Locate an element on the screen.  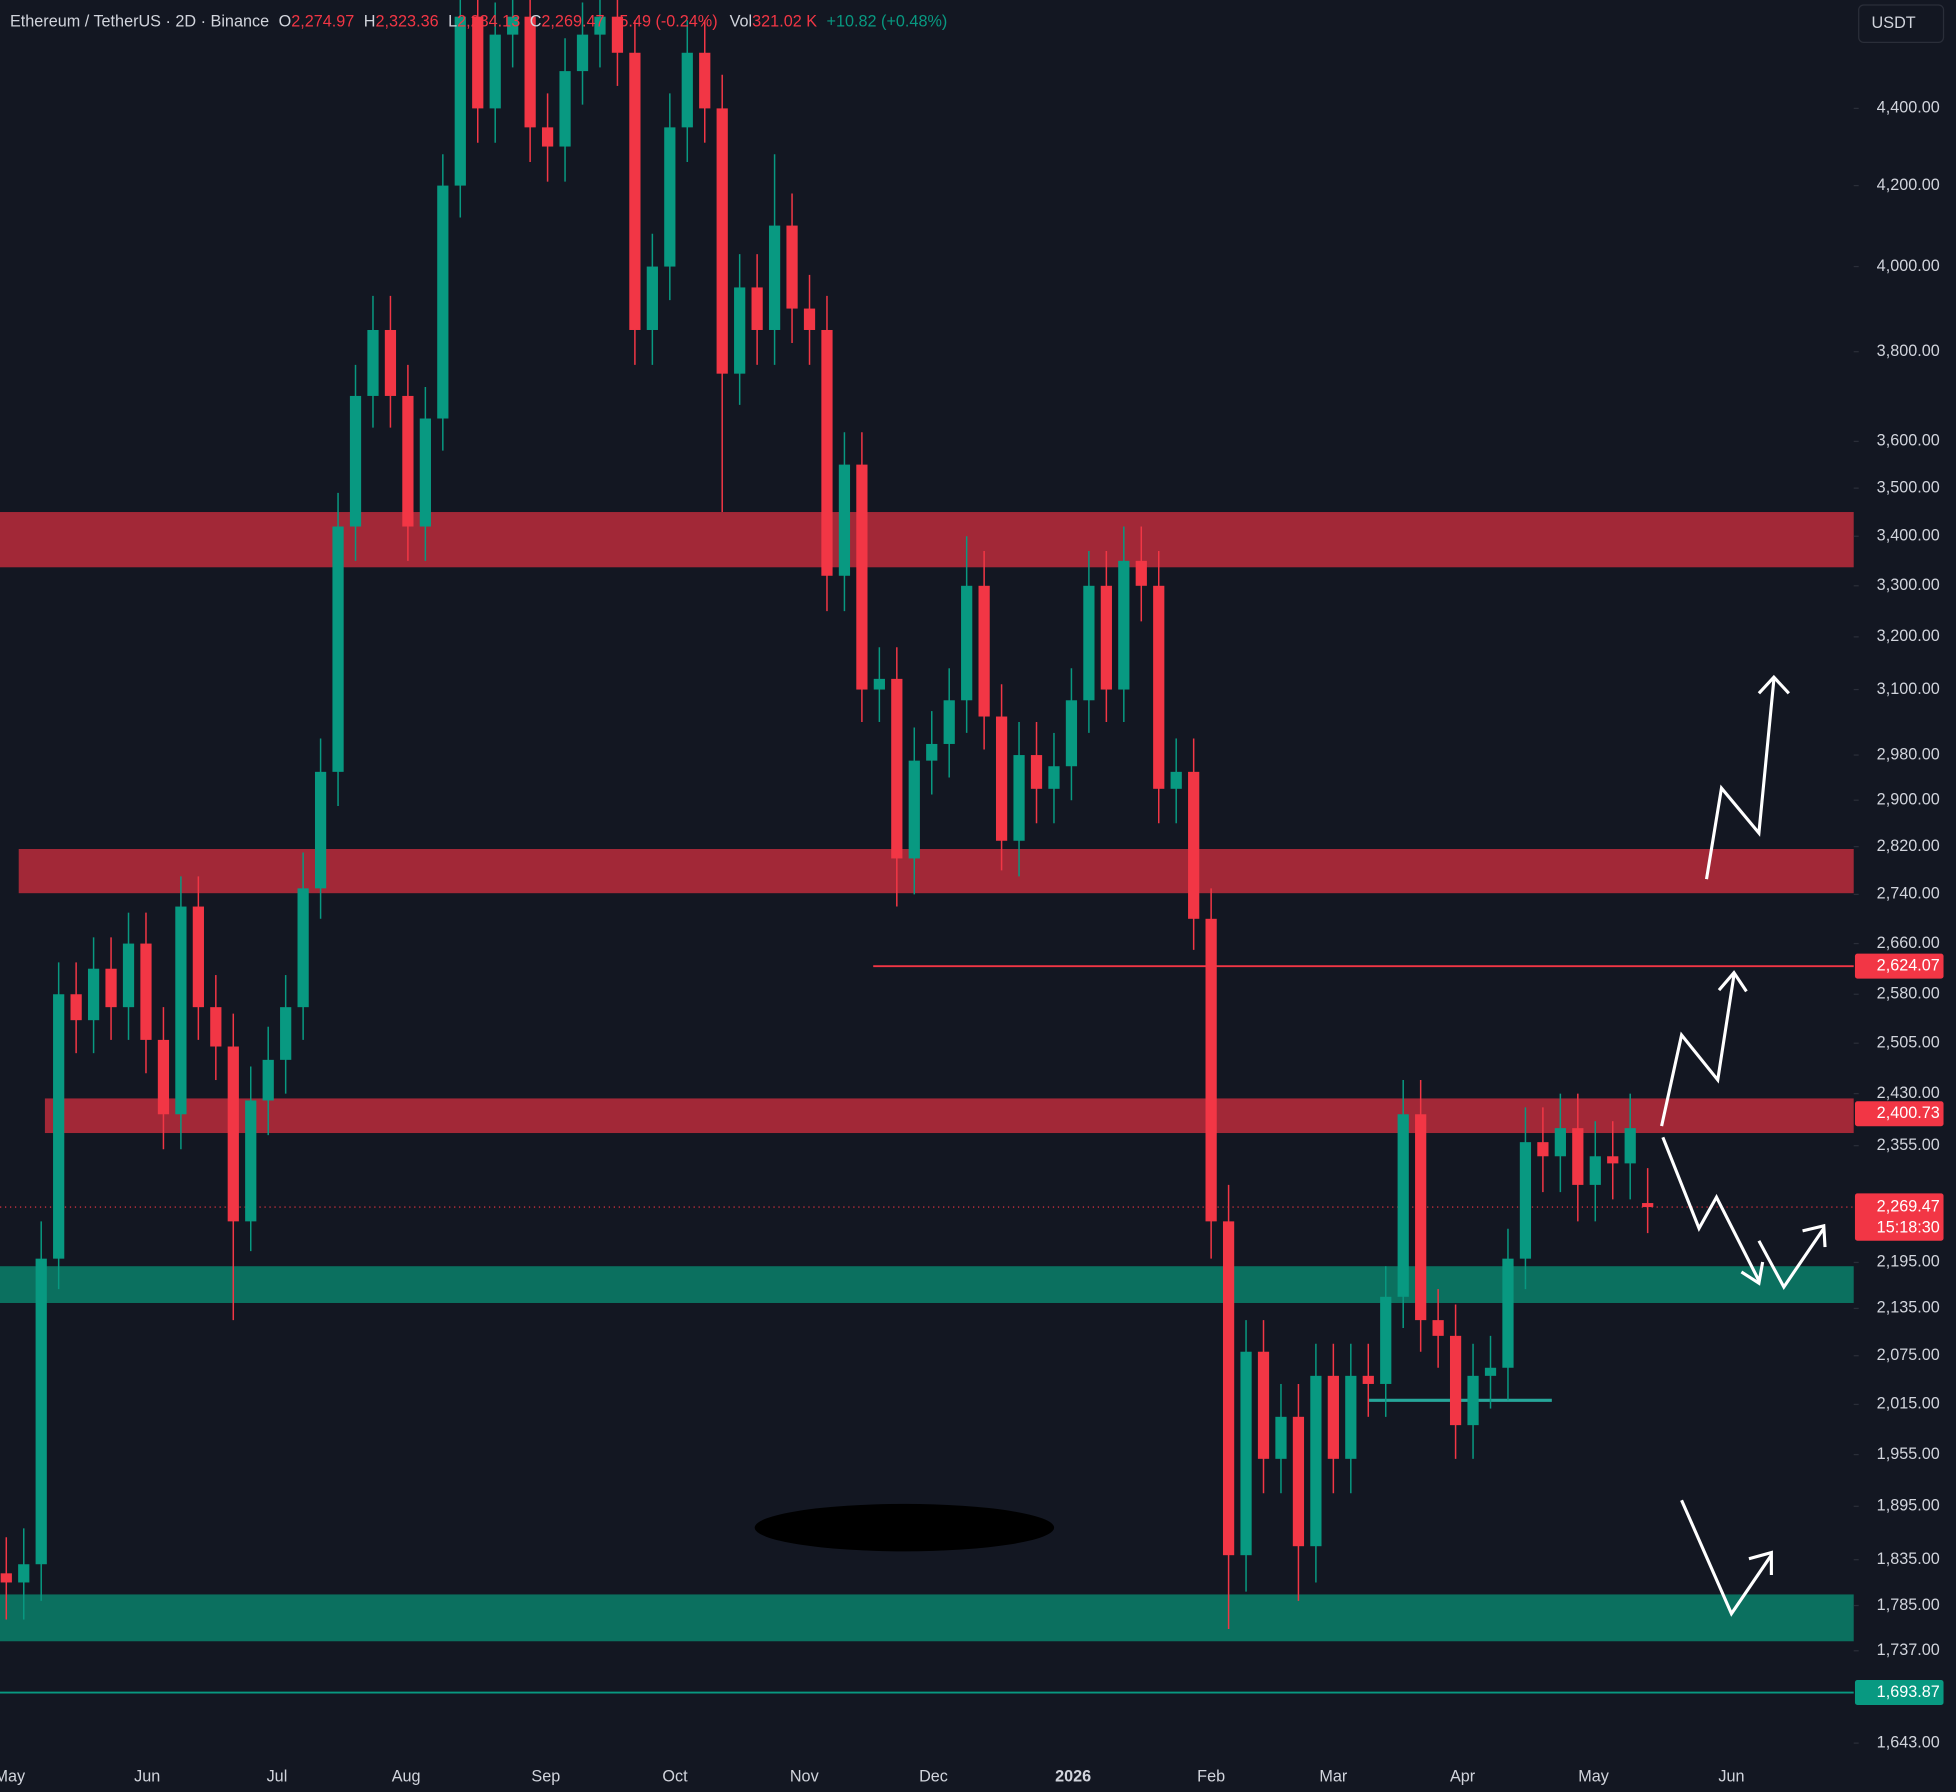
y-tick-label: 2,430.00 is located at coordinates (1908, 1093).